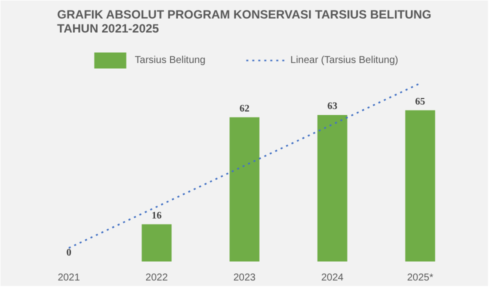  I want to click on data-label: 16, so click(157, 216).